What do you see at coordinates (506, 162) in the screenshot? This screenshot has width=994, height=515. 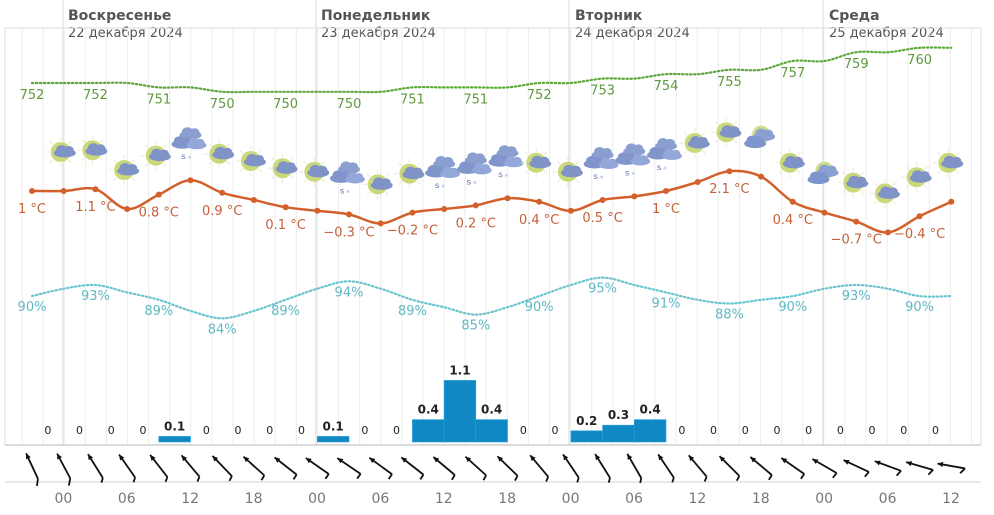 I see `rain-icon: ｓ` at bounding box center [506, 162].